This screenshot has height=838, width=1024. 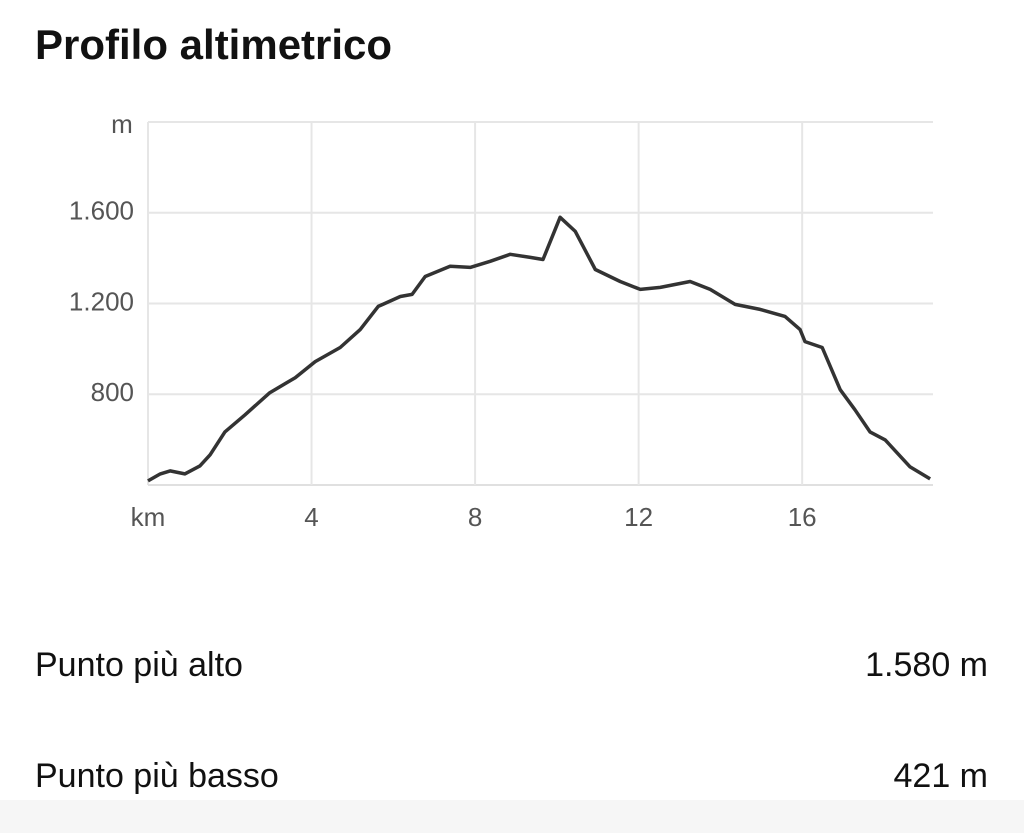 What do you see at coordinates (101, 211) in the screenshot?
I see `y-tick-label: 1.600` at bounding box center [101, 211].